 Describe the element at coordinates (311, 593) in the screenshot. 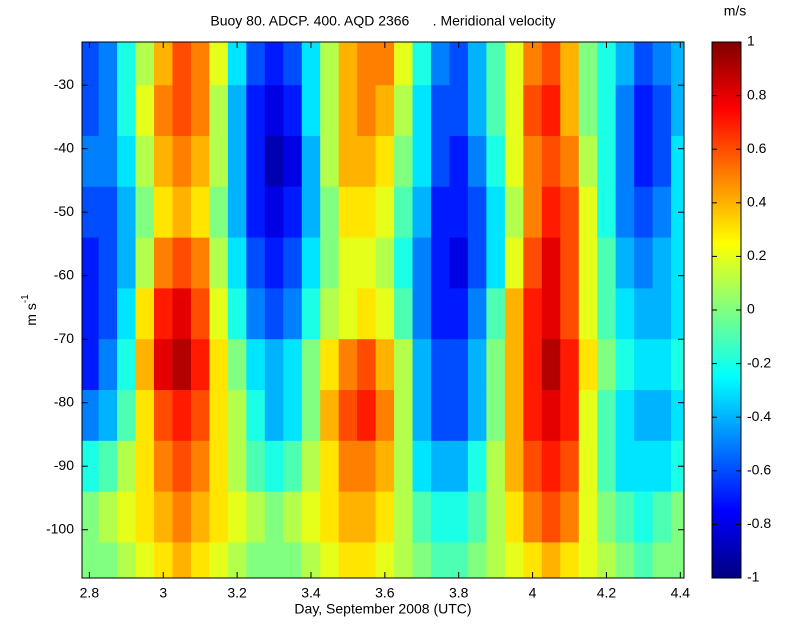

I see `x-tick-label: 3.4` at that location.